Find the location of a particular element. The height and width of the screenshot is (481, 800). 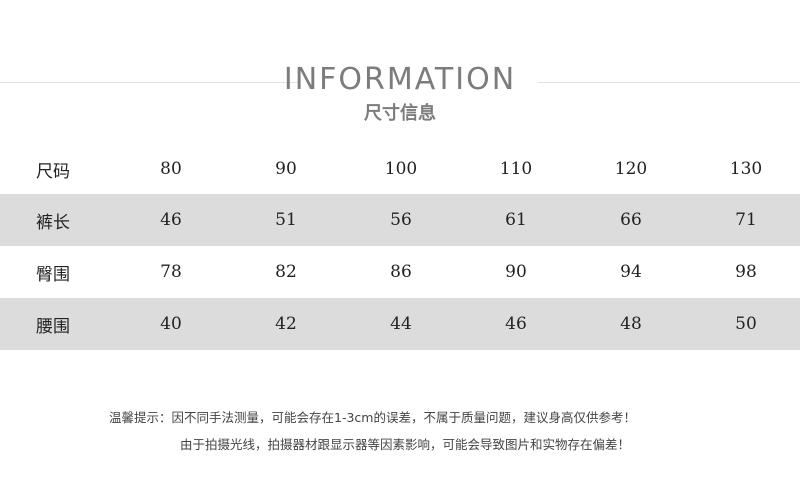

table-cell: 82 is located at coordinates (286, 272).